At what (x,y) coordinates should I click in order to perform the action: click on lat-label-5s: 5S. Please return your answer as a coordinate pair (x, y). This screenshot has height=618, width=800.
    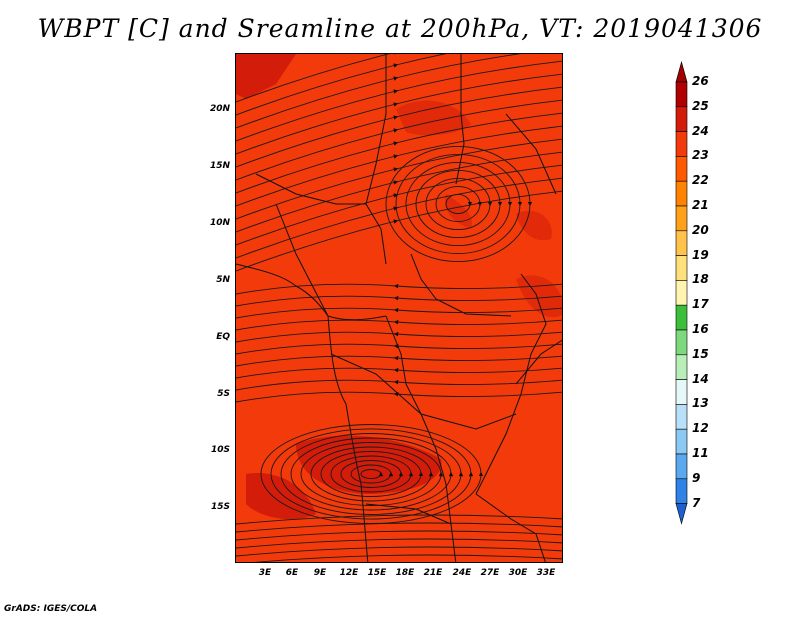
    Looking at the image, I should click on (223, 394).